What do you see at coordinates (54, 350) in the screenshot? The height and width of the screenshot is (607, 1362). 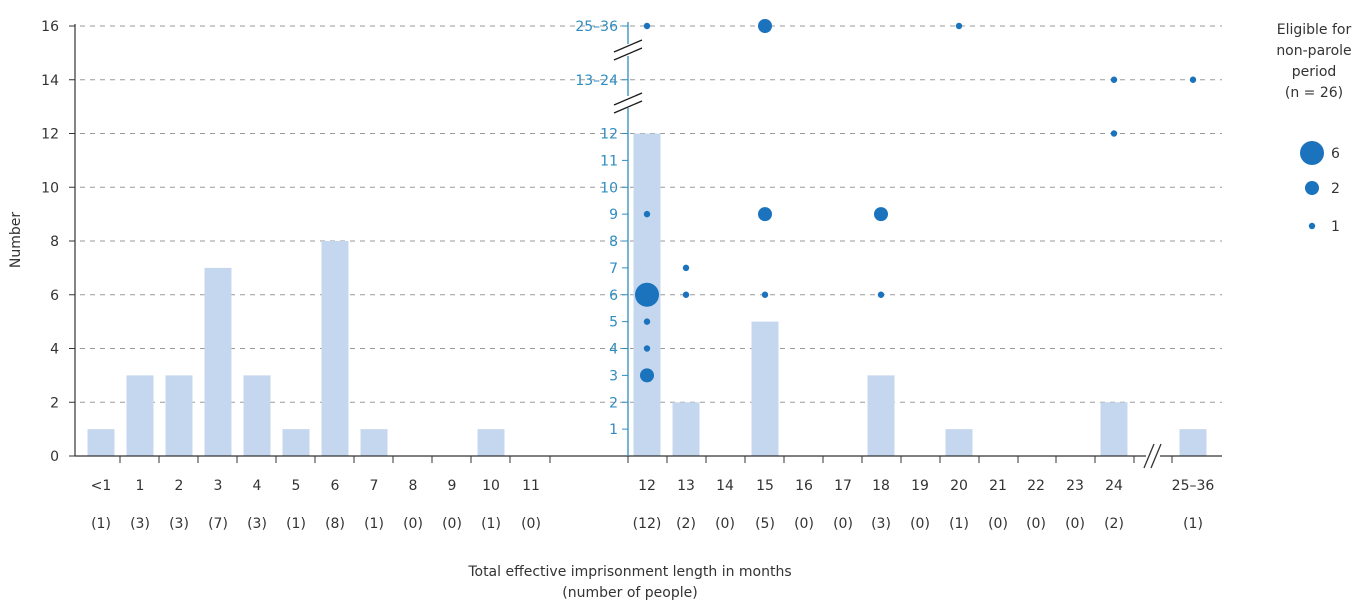 I see `y-tick-label: 4` at bounding box center [54, 350].